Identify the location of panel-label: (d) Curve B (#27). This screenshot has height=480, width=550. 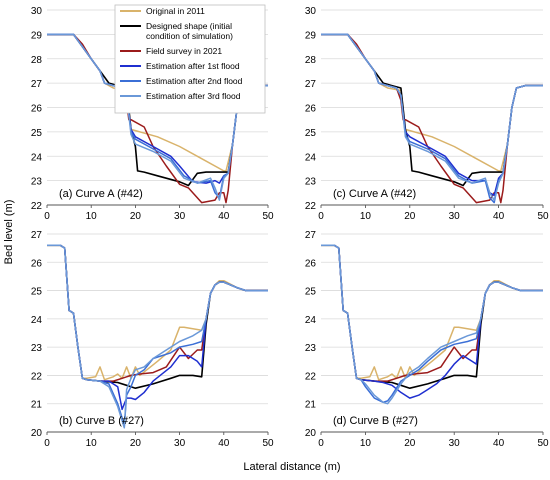
(375, 421).